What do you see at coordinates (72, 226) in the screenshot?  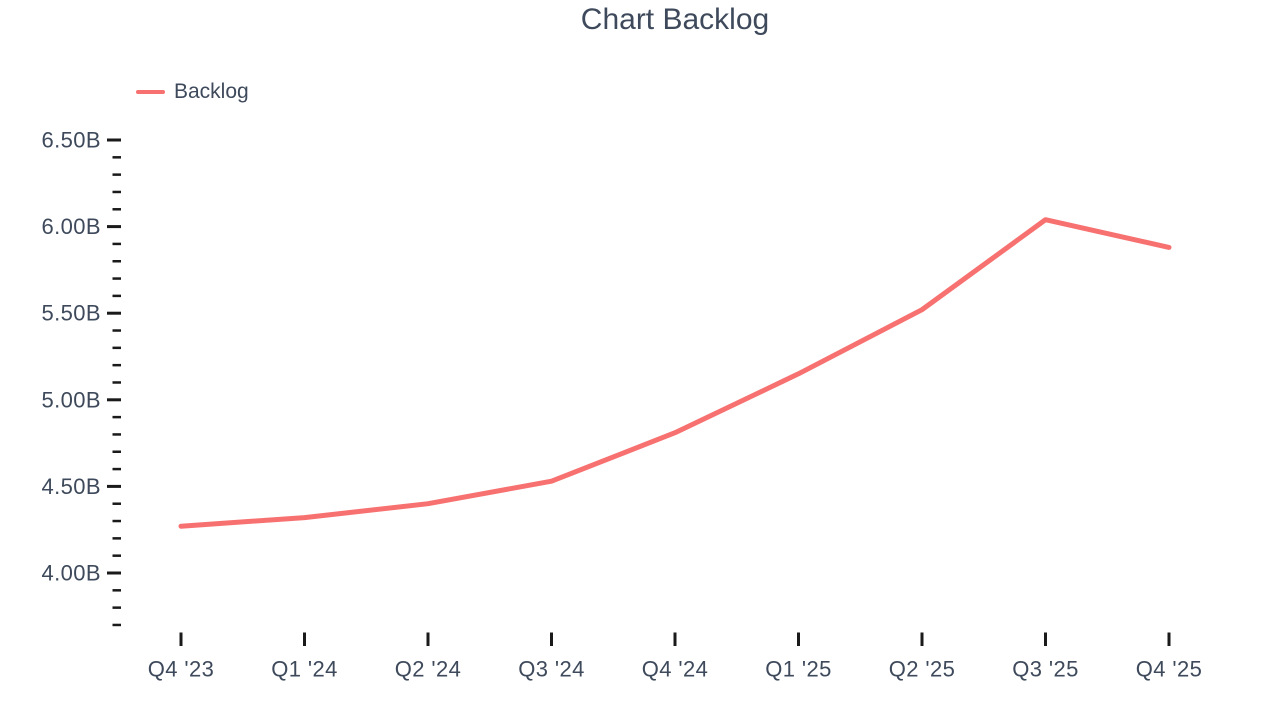 I see `y-axis-label: 6.00B` at bounding box center [72, 226].